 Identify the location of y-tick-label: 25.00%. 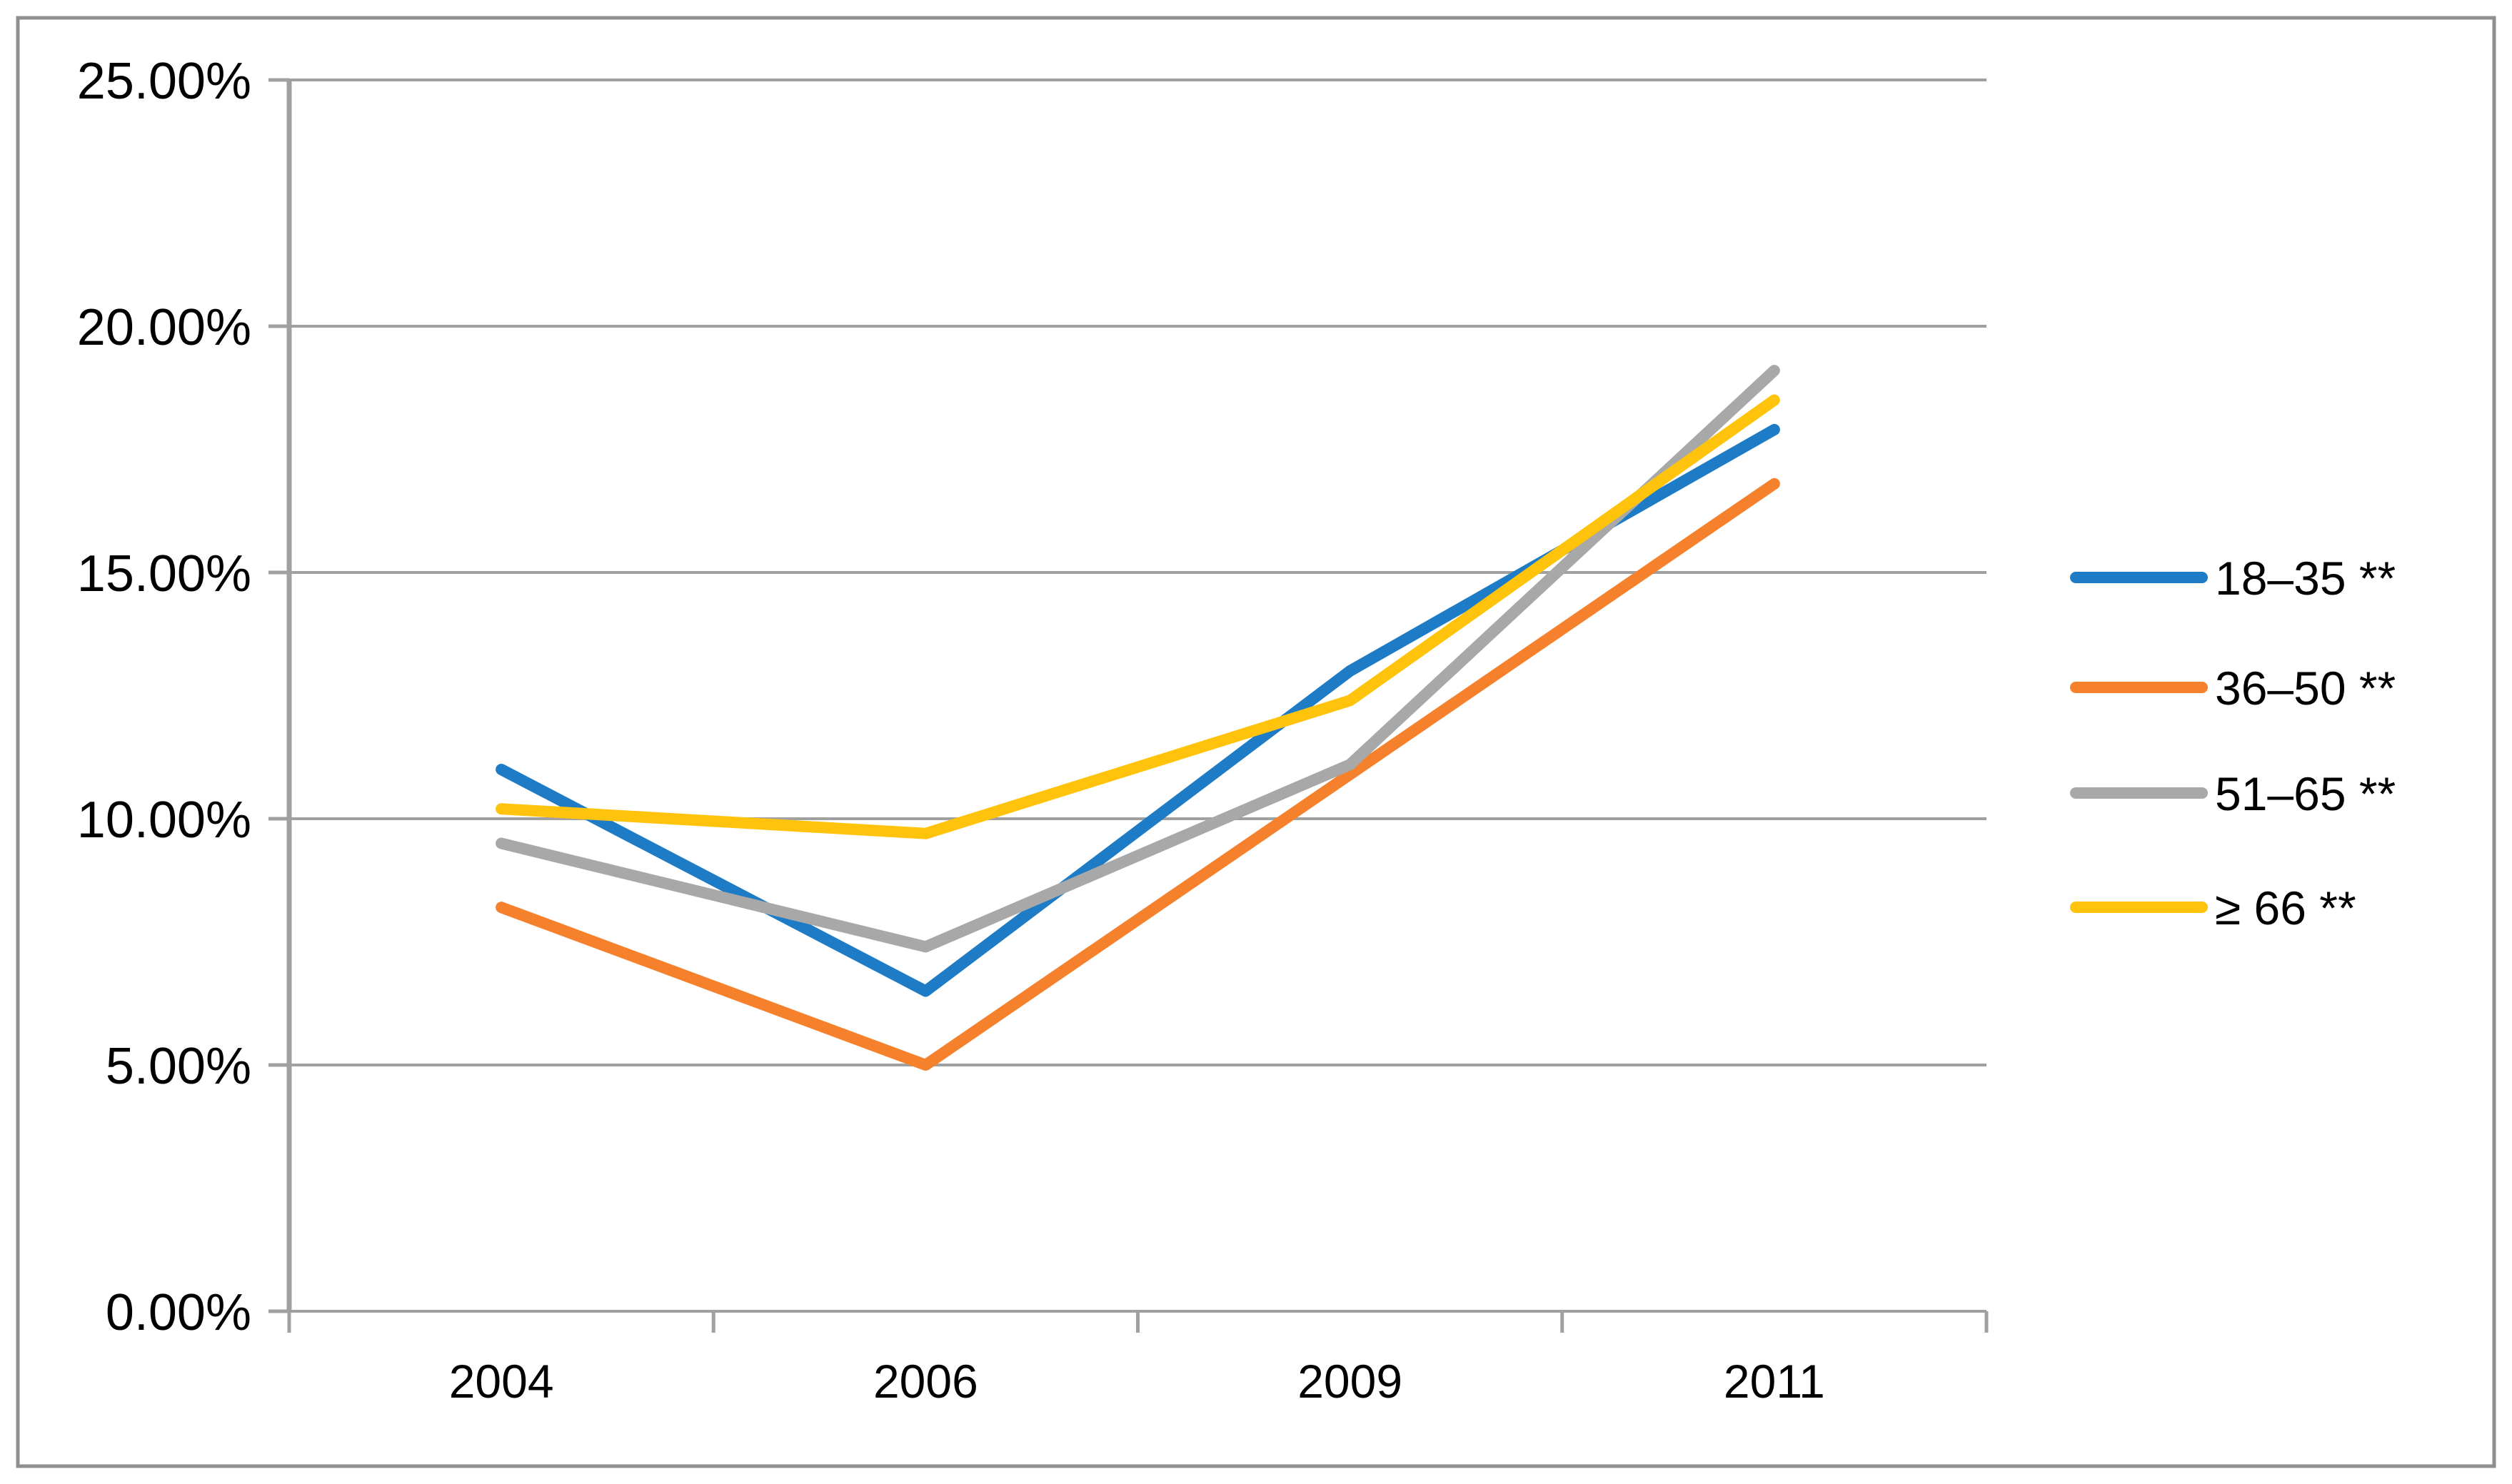
(164, 81).